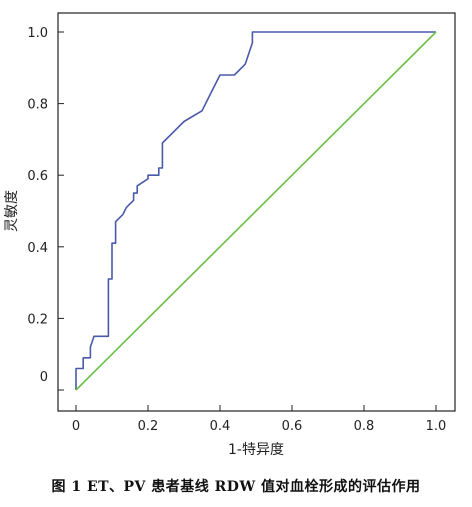 The width and height of the screenshot is (472, 507). What do you see at coordinates (148, 426) in the screenshot?
I see `x-tick-label: 0.2` at bounding box center [148, 426].